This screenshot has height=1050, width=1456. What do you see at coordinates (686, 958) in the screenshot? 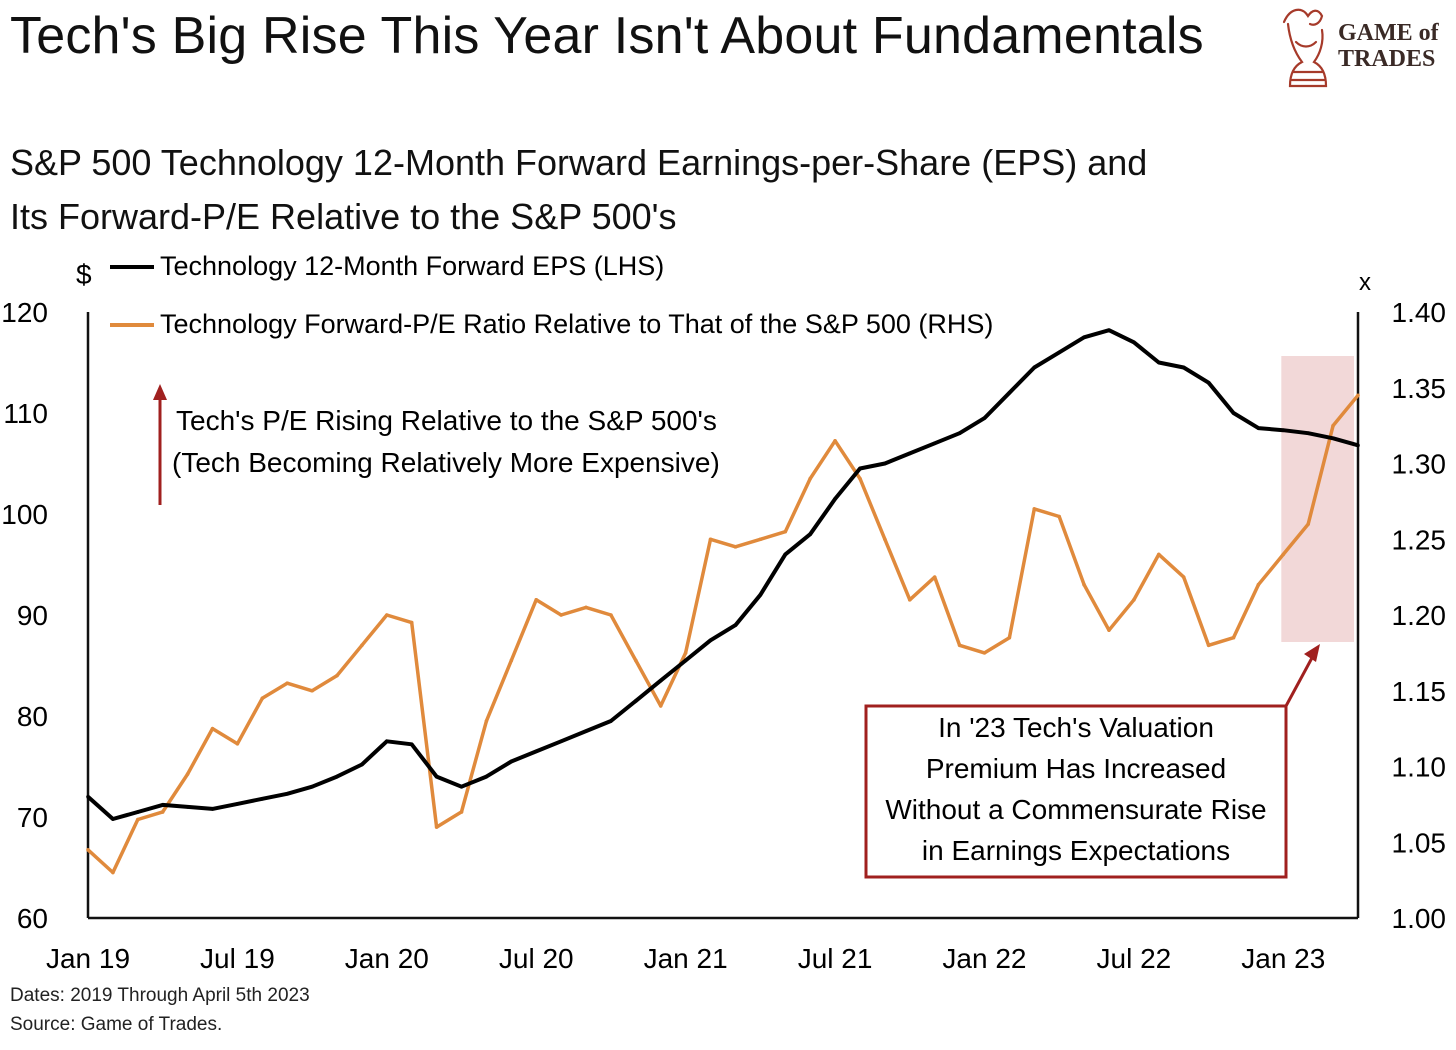
I see `x-tick-label: Jan 21` at bounding box center [686, 958].